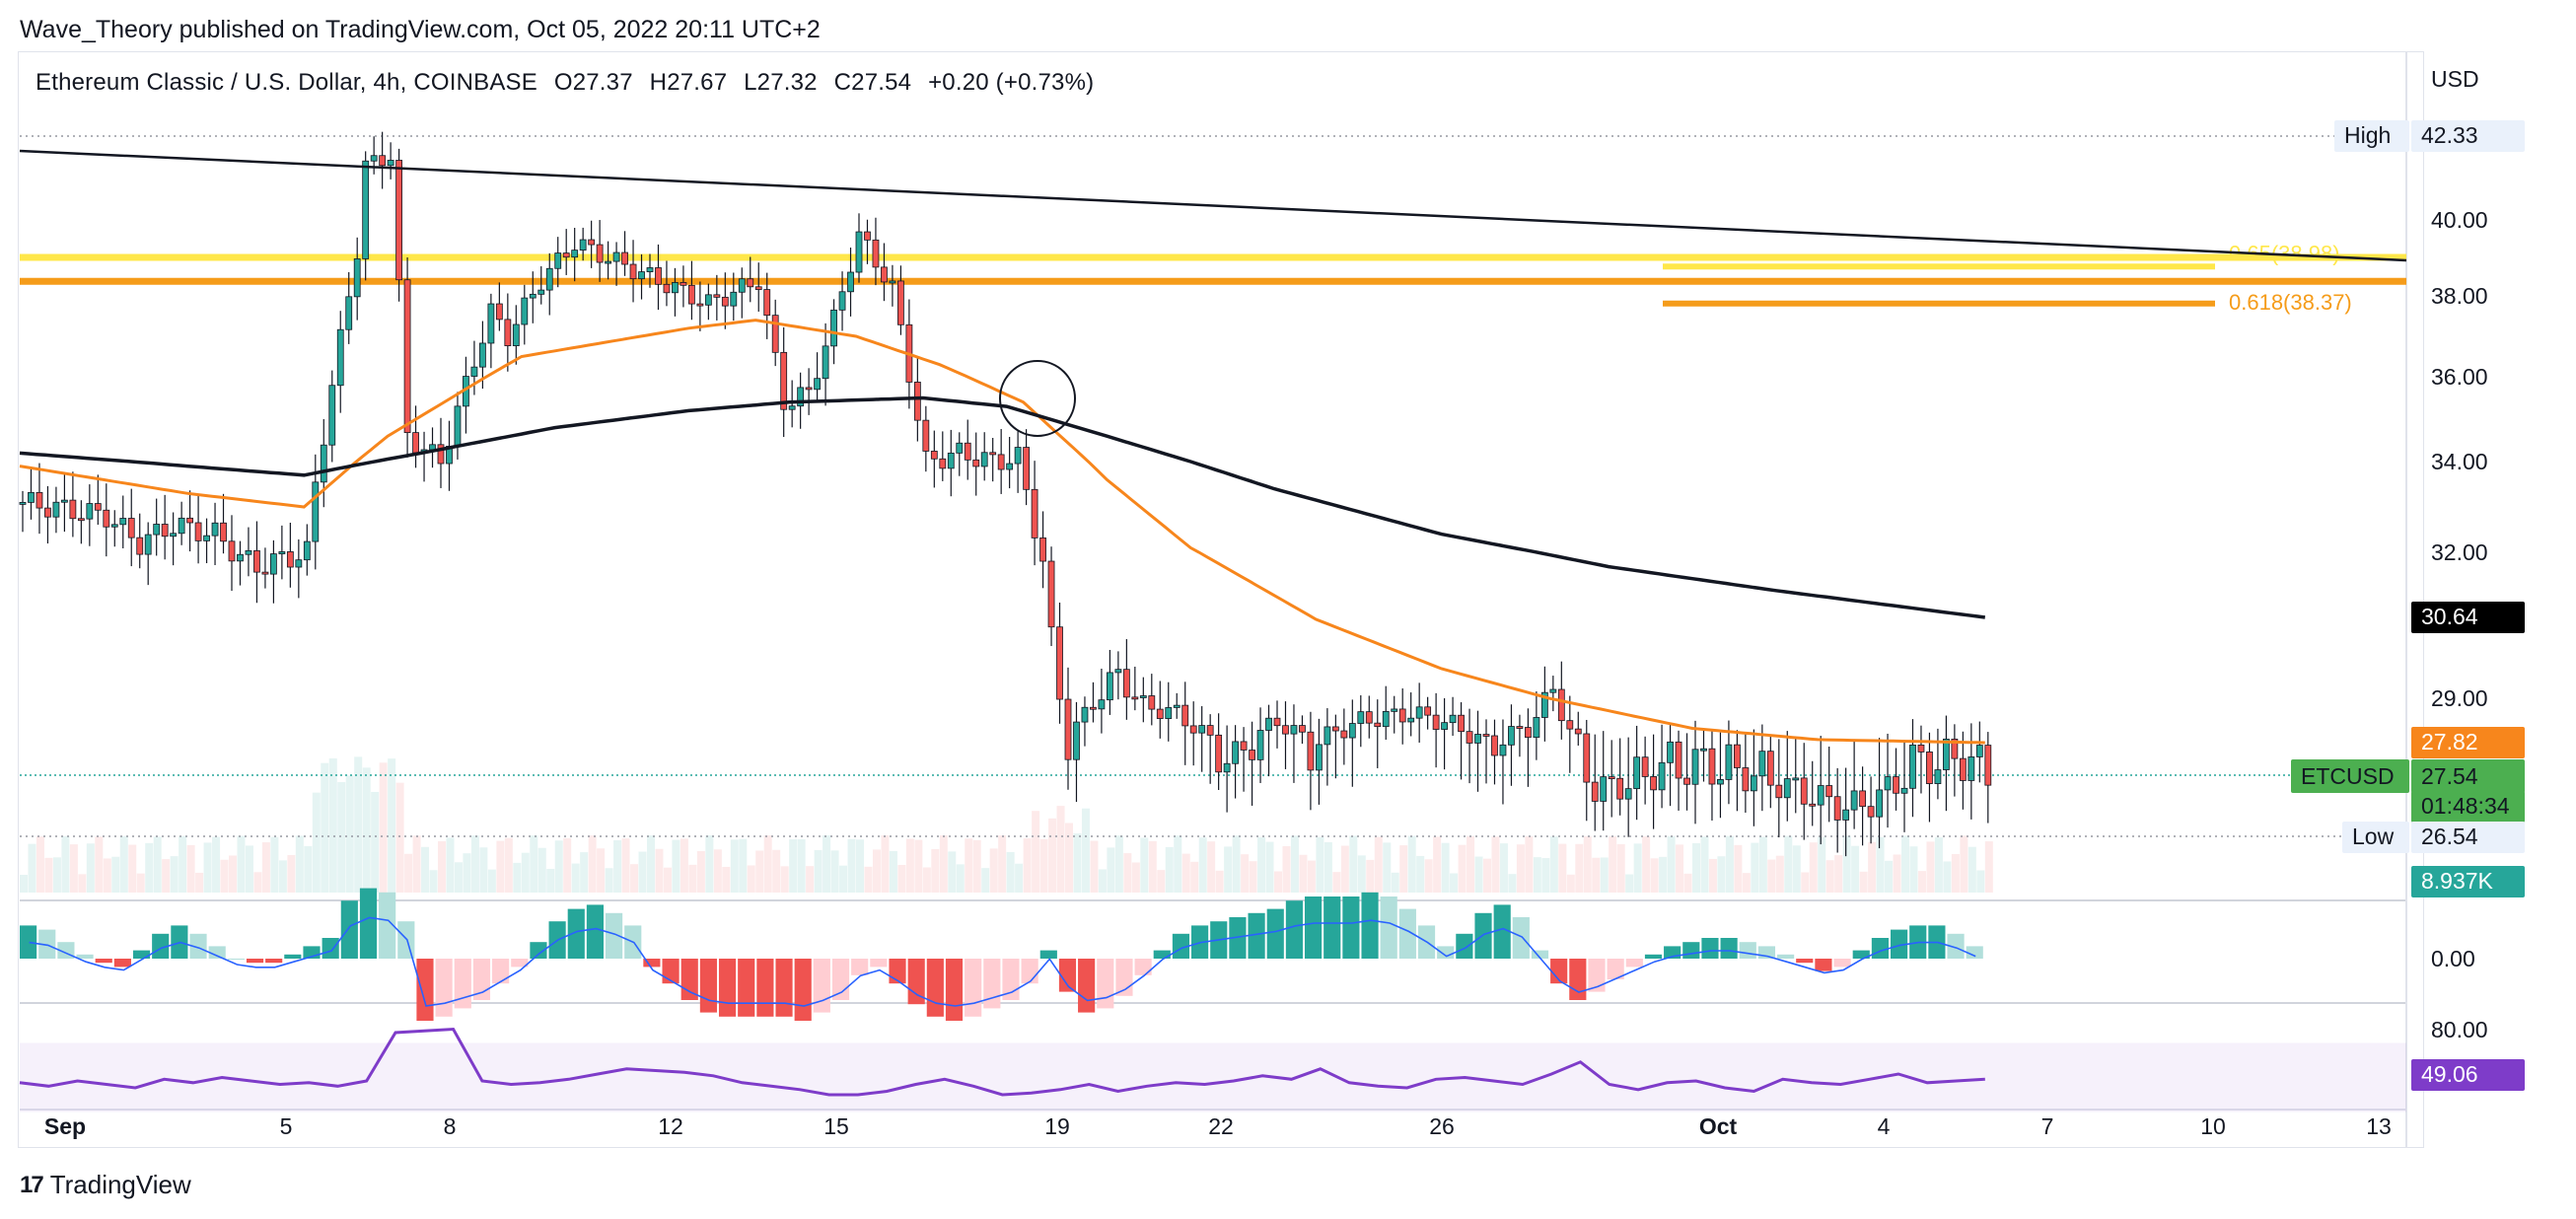  I want to click on high-tag: High, so click(2367, 135).